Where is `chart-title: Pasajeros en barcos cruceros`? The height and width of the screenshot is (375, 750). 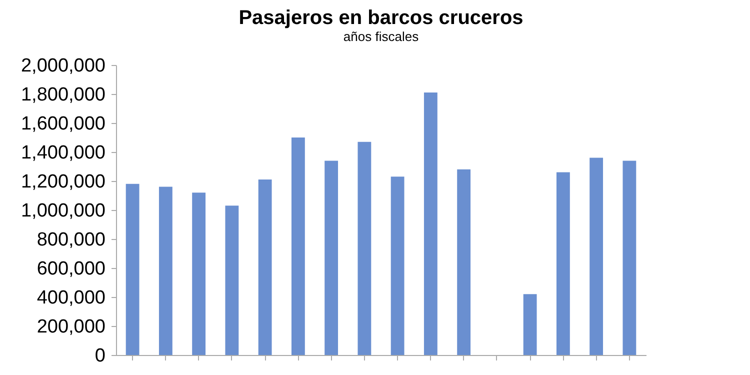
chart-title: Pasajeros en barcos cruceros is located at coordinates (381, 18).